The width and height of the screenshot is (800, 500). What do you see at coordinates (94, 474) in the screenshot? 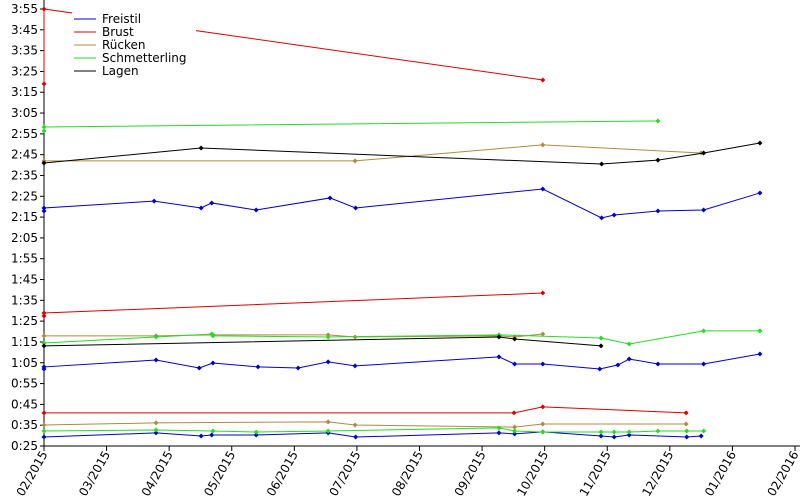
I see `x-tick-label: 03/2015` at bounding box center [94, 474].